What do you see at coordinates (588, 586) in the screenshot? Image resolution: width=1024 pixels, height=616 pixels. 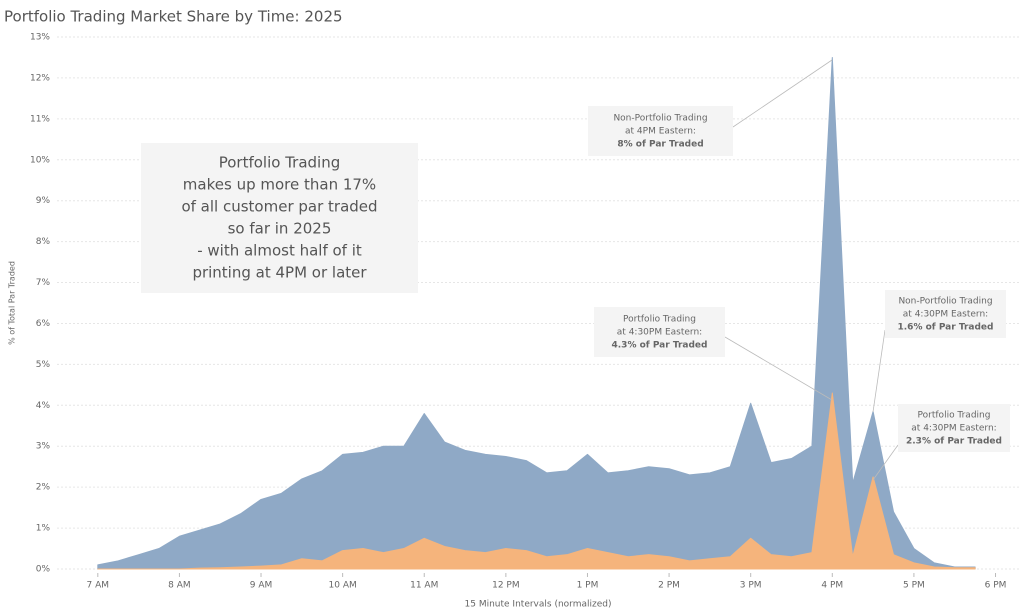 I see `x-tick-label: 1 PM` at bounding box center [588, 586].